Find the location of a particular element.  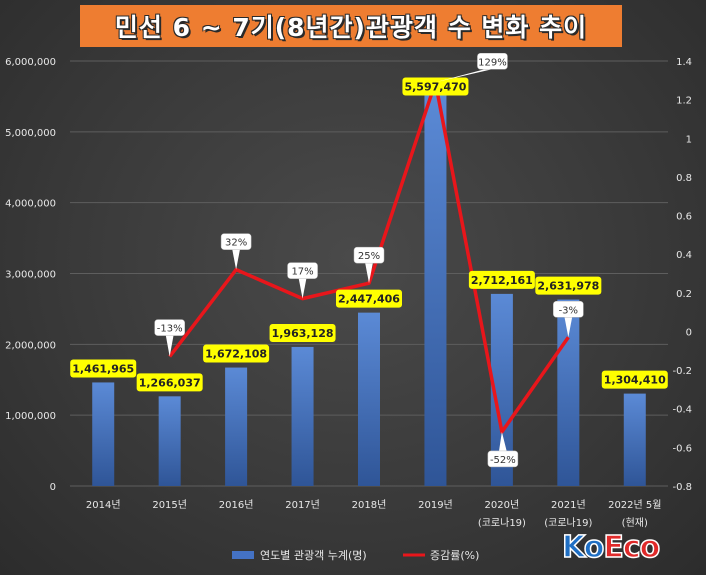

y-right-tick-label: 1.2 is located at coordinates (684, 101).